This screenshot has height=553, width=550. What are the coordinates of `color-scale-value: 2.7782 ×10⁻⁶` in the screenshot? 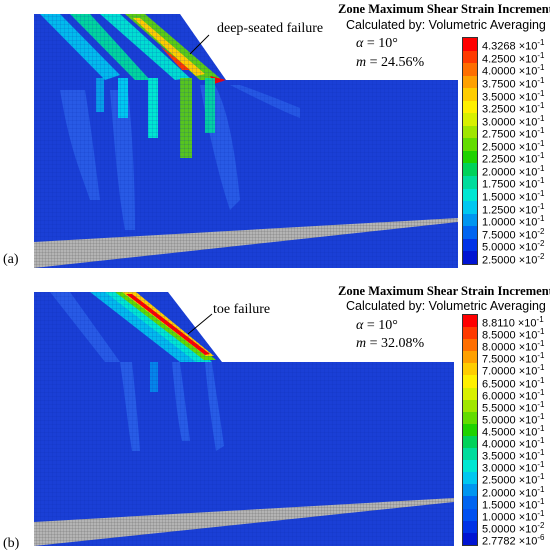 It's located at (513, 540).